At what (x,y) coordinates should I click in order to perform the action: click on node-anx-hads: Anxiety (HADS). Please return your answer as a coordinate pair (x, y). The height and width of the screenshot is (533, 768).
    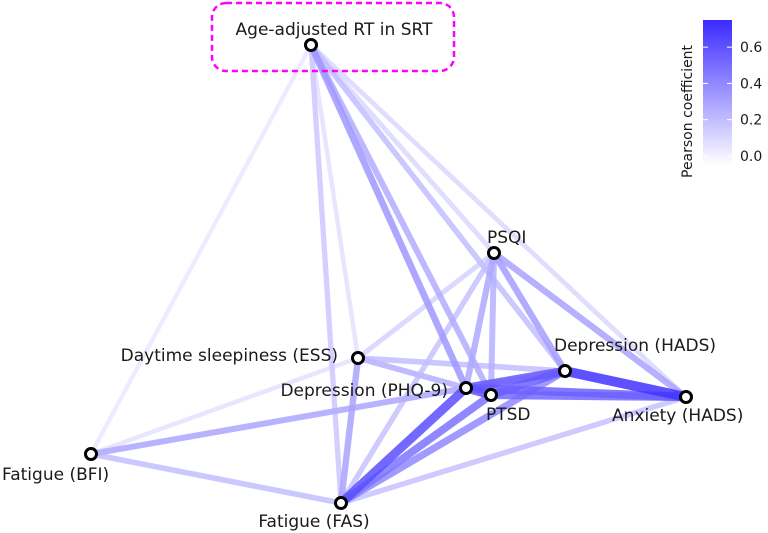
    Looking at the image, I should click on (677, 408).